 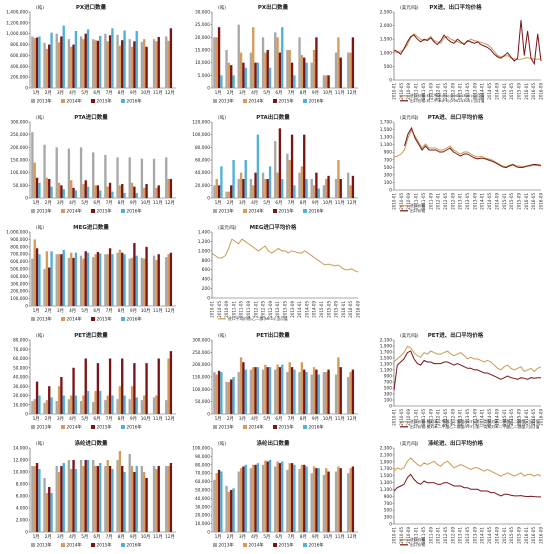 I want to click on legend-label: 2014年, so click(x=75, y=211).